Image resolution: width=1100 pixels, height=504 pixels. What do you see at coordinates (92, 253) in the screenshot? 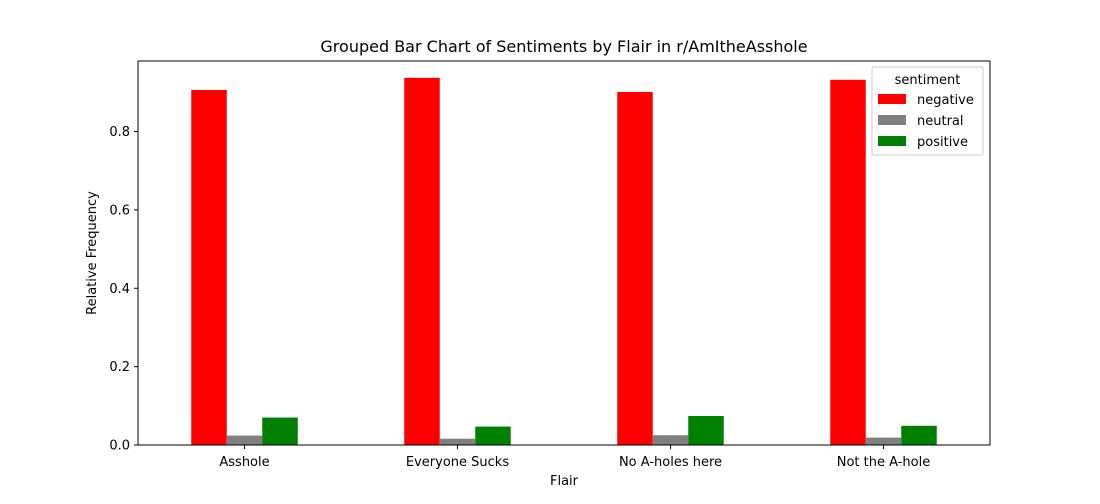
I see `y-axis-label: Relative Frequency` at bounding box center [92, 253].